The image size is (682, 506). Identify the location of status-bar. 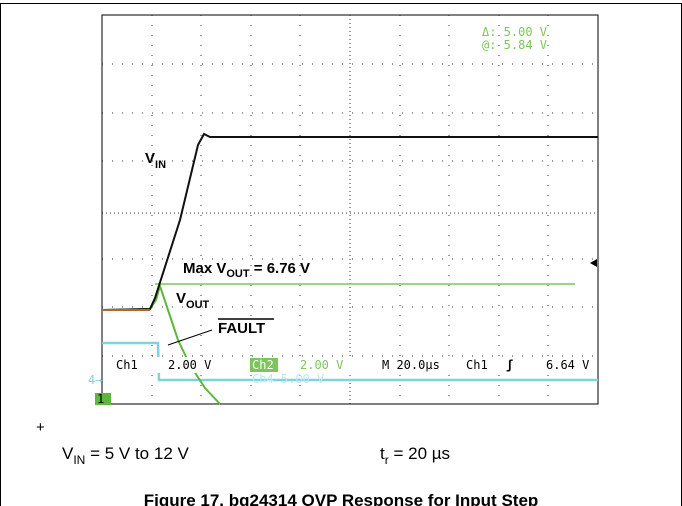
(350, 365).